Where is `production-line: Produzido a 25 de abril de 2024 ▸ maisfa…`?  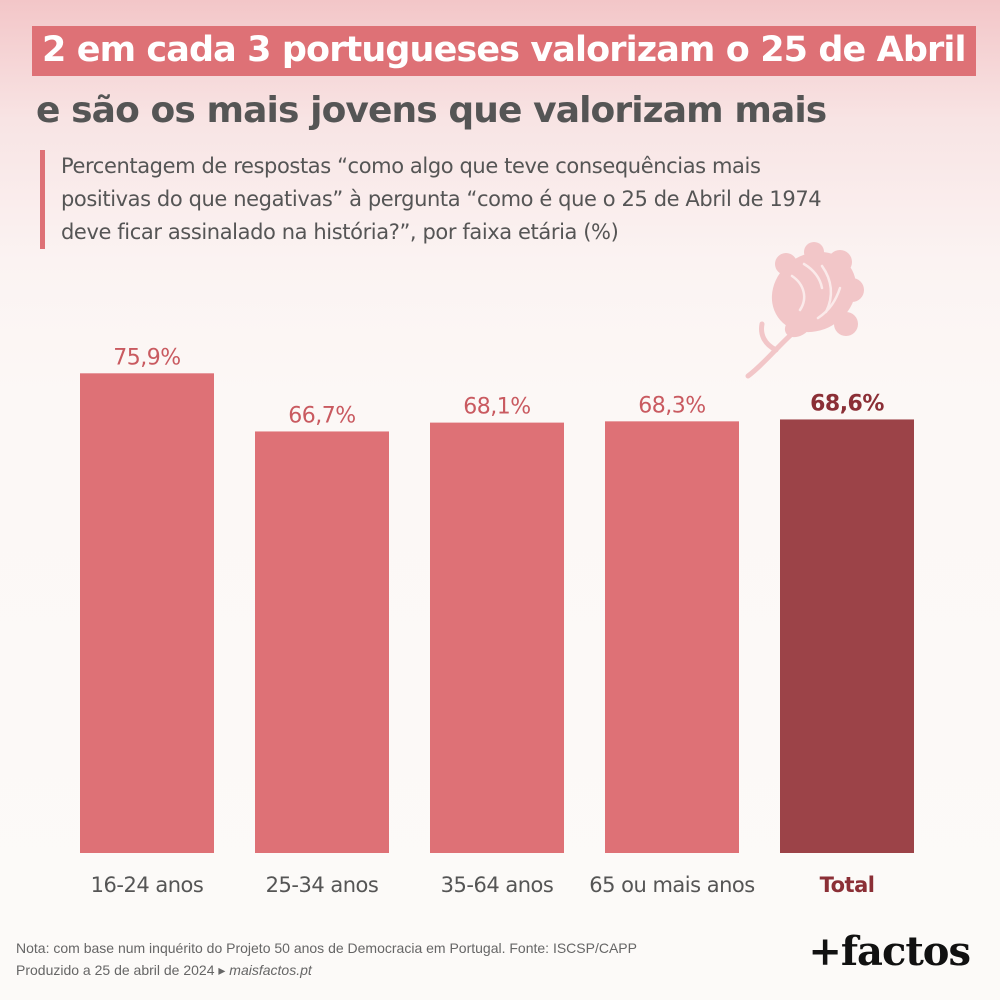 production-line: Produzido a 25 de abril de 2024 ▸ maisfa… is located at coordinates (326, 970).